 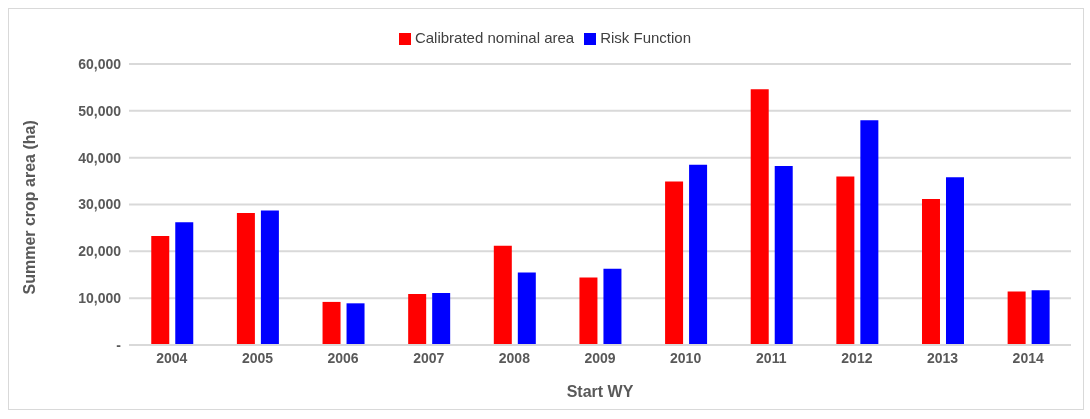 What do you see at coordinates (343, 357) in the screenshot?
I see `x-tick-label: 2006` at bounding box center [343, 357].